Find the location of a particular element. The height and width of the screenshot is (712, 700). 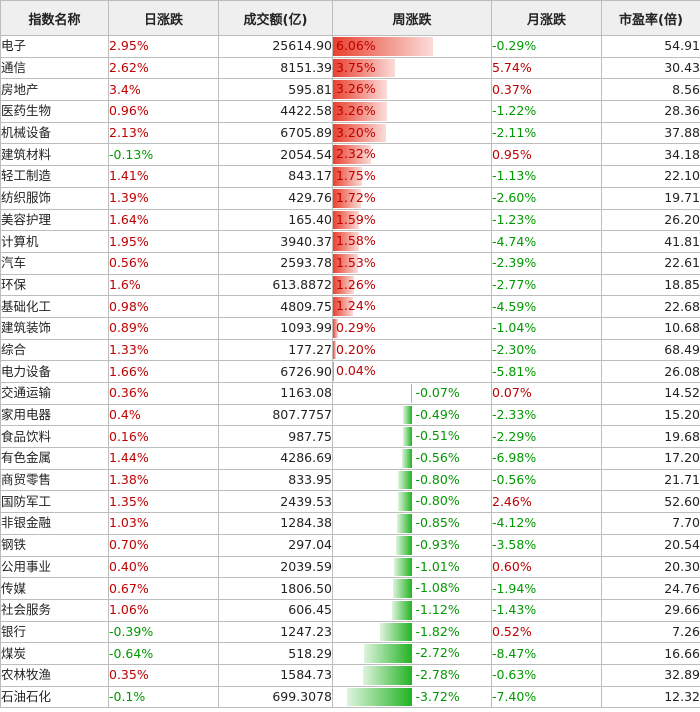

month-change: -2.30% is located at coordinates (546, 350).